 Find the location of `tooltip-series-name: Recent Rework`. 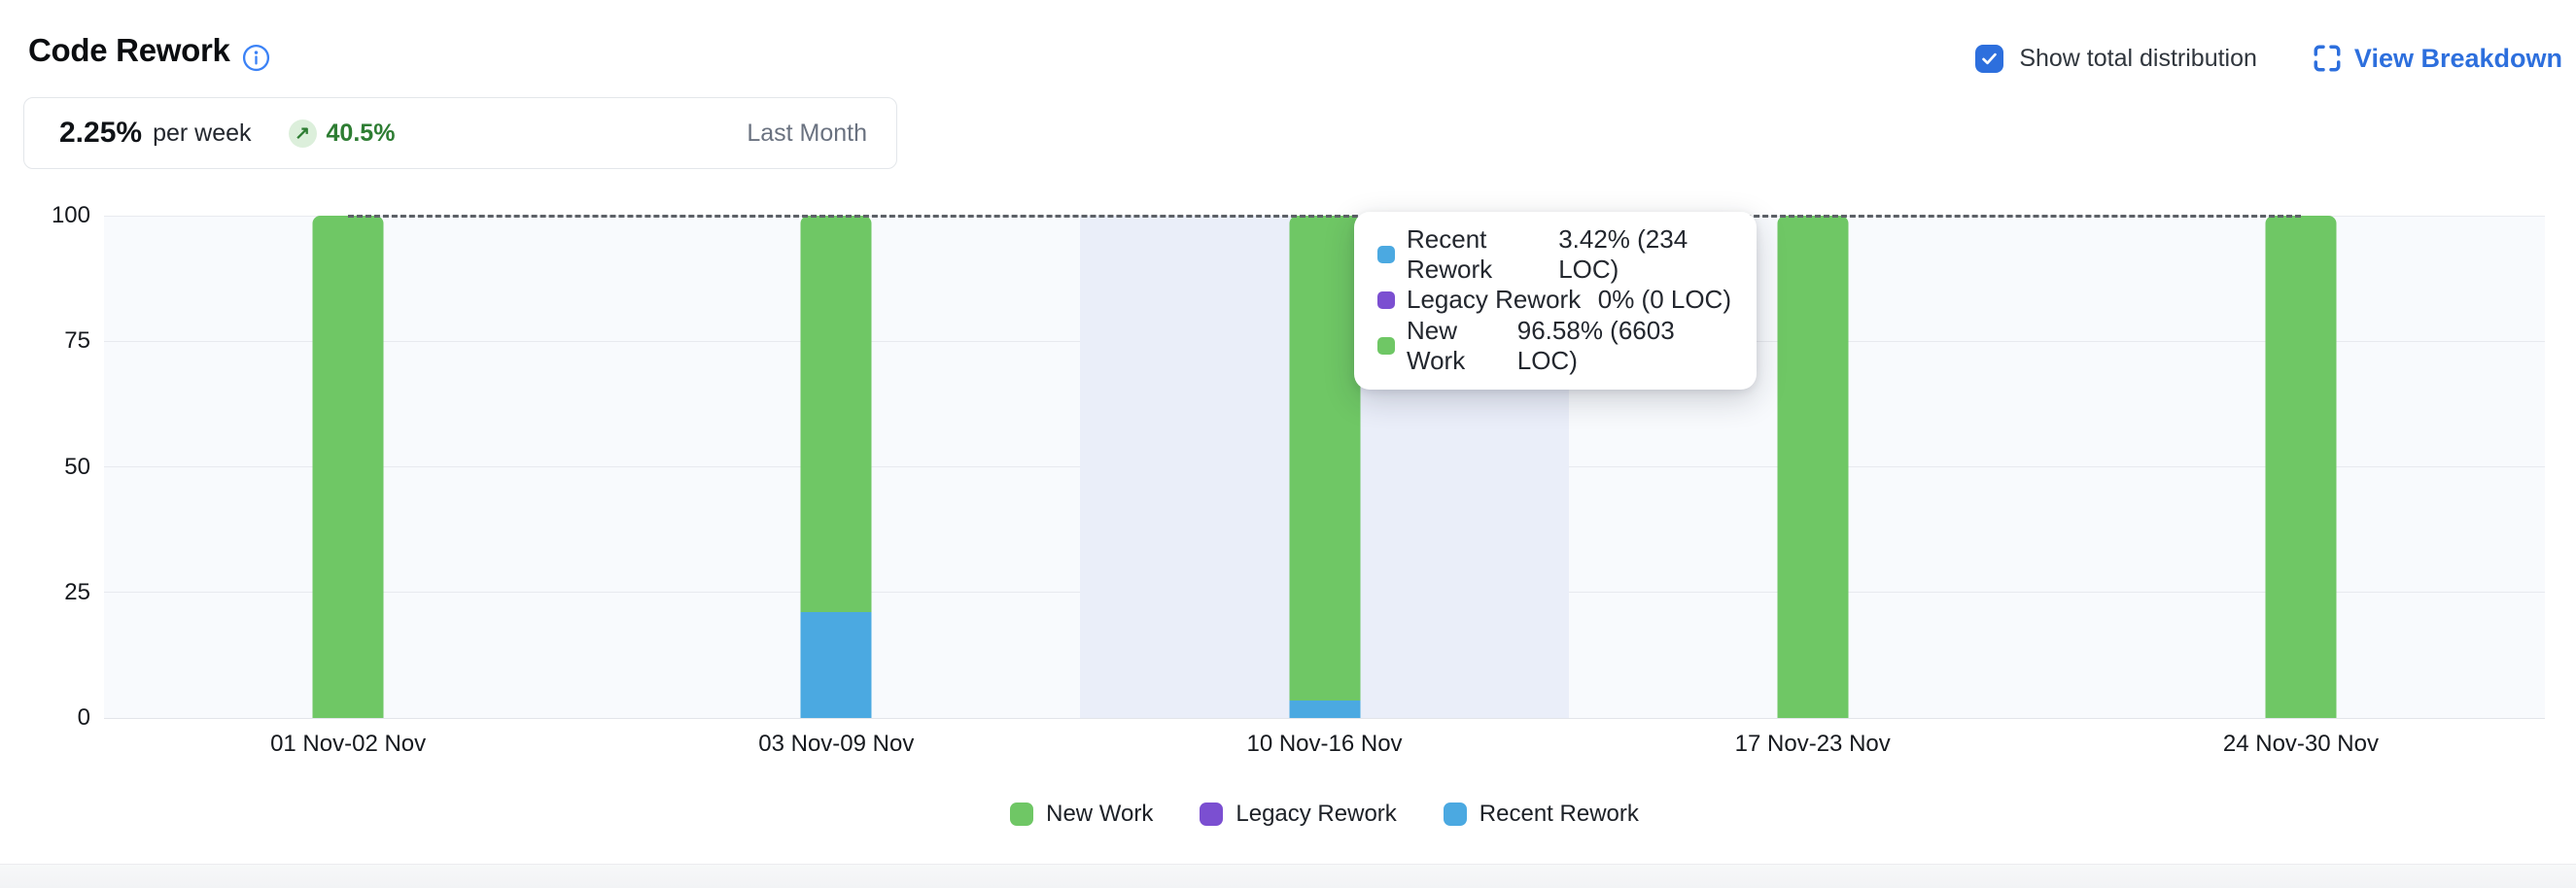

tooltip-series-name: Recent Rework is located at coordinates (1450, 253).